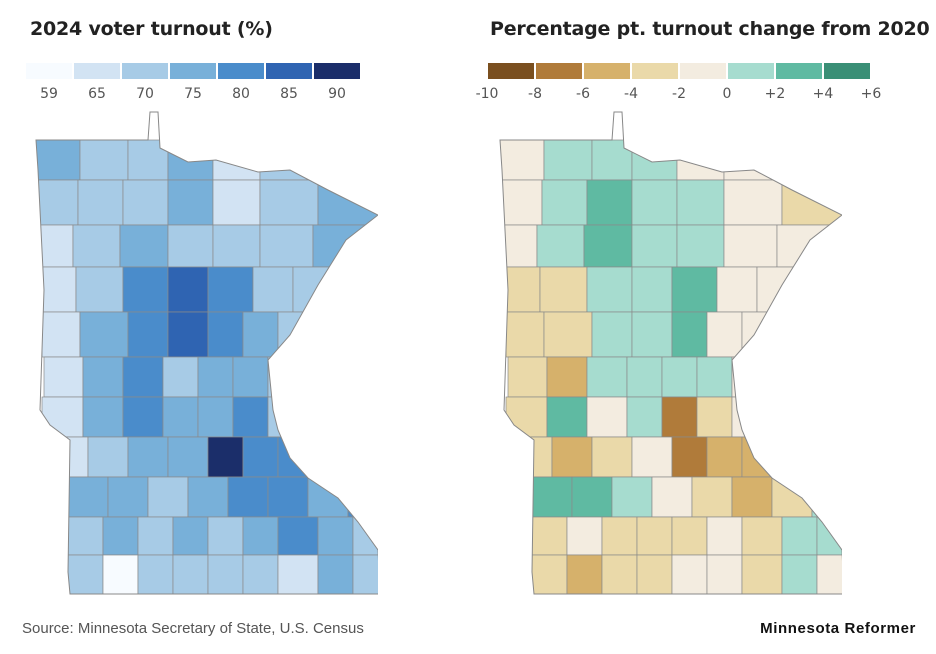  I want to click on turnout-legend-tick-label: 80, so click(241, 94).